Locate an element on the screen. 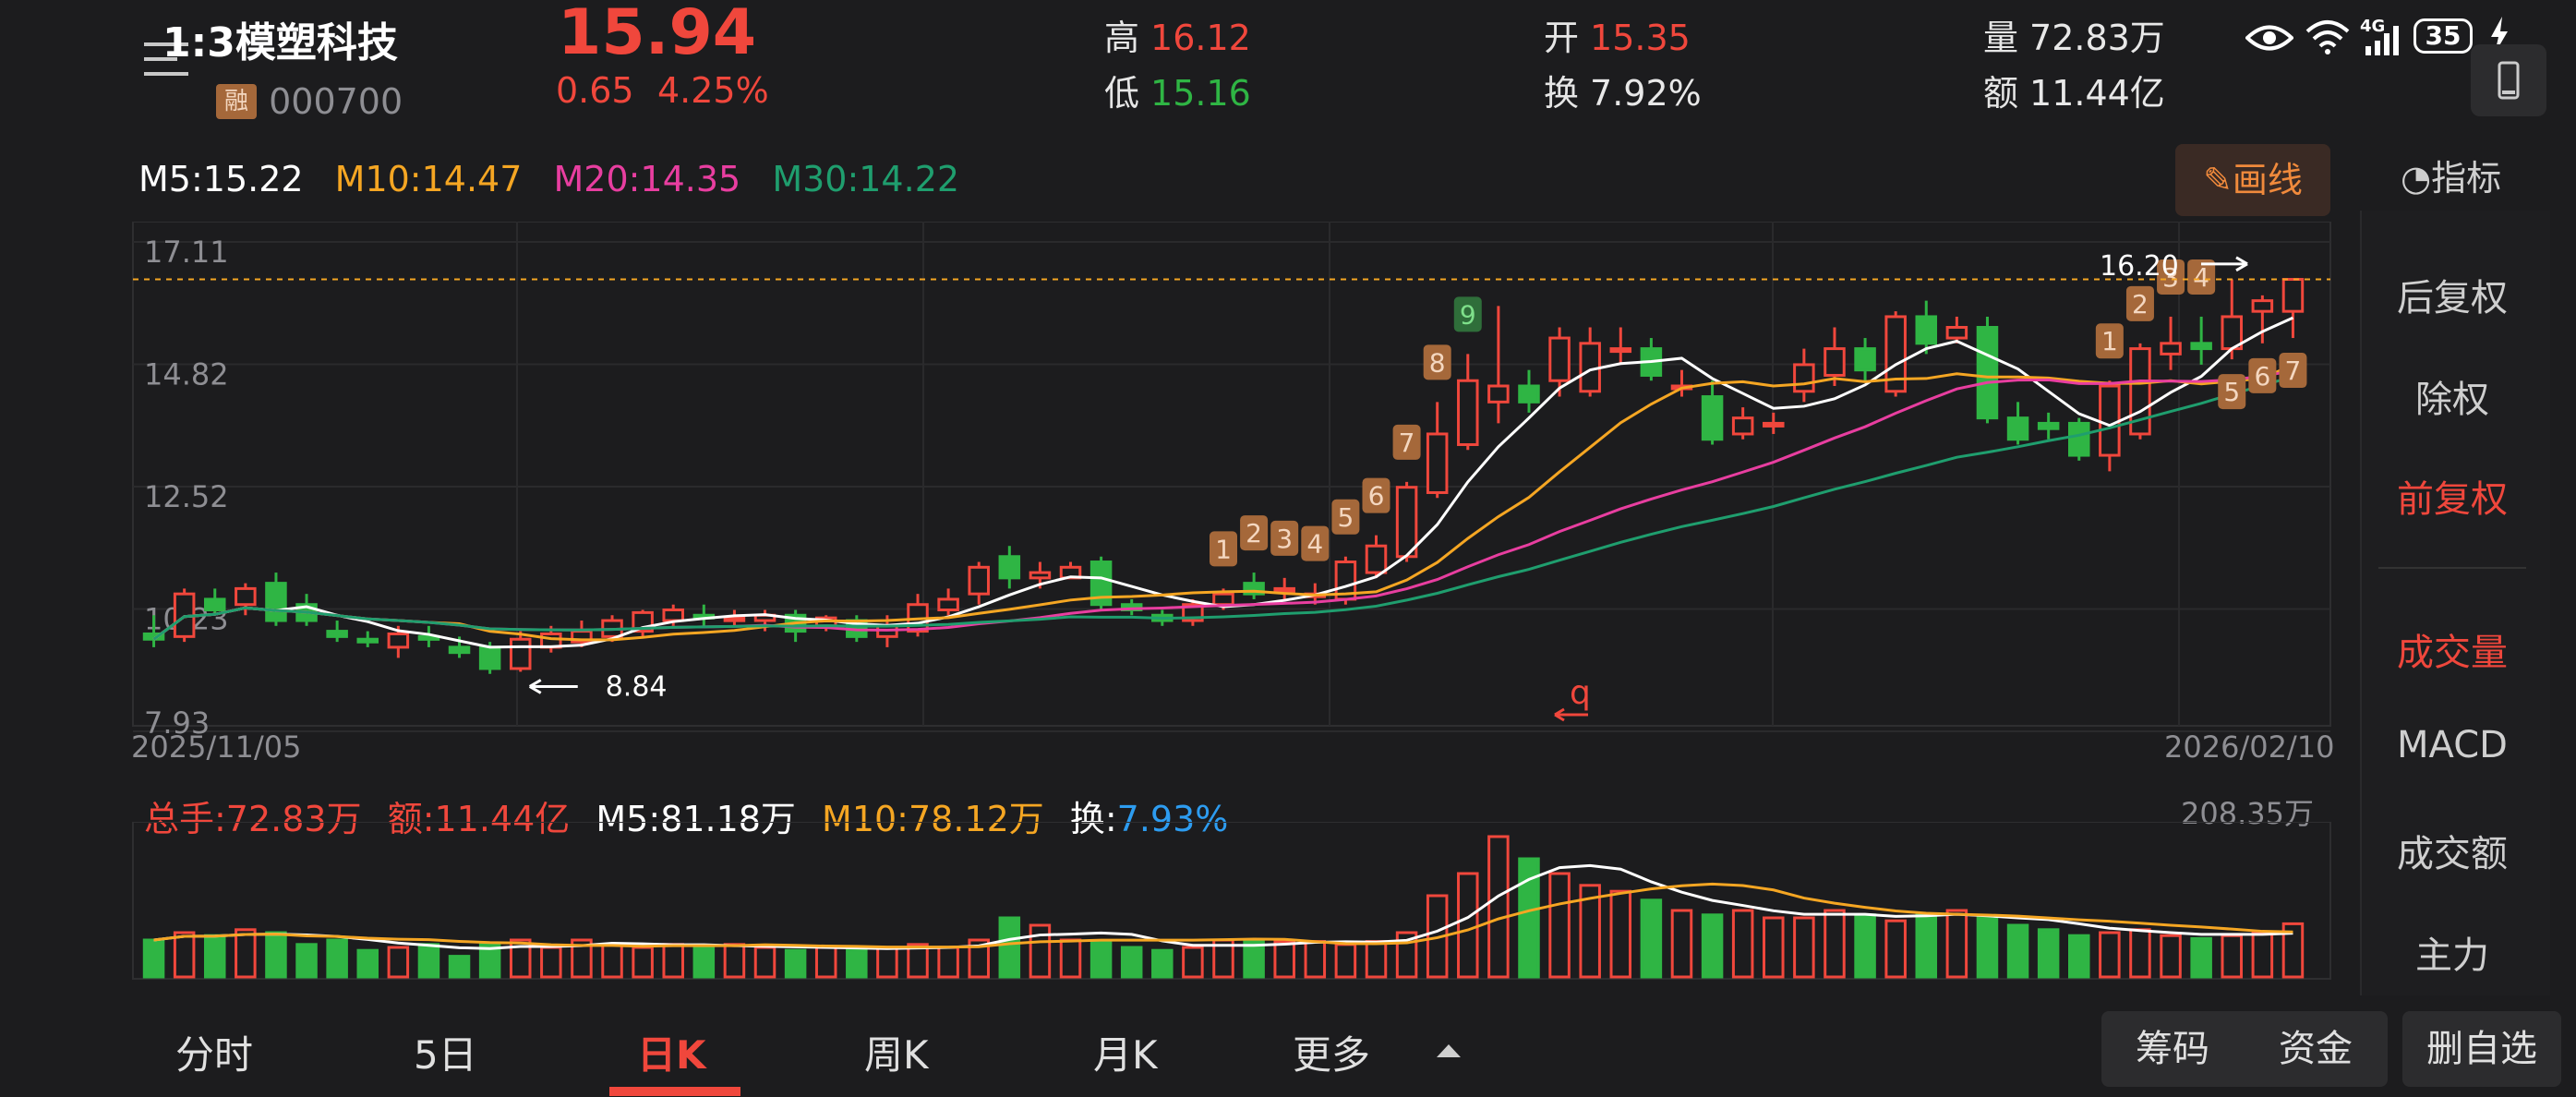 The width and height of the screenshot is (2576, 1097). ma30-value: M30:14.22 is located at coordinates (866, 179).